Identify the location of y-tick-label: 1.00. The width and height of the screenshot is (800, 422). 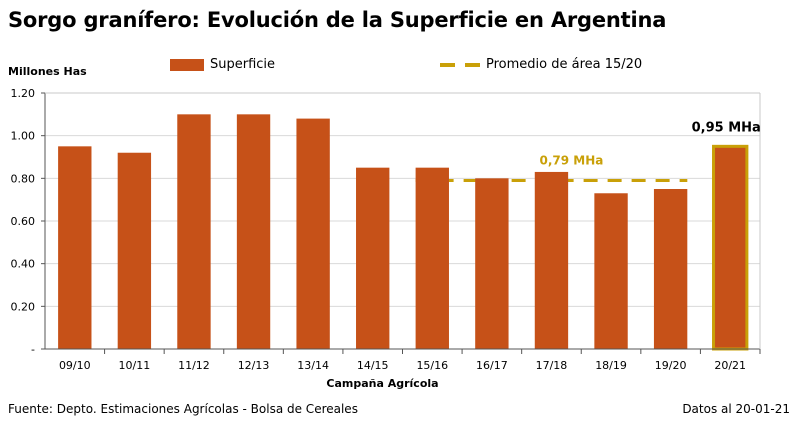
(23, 136).